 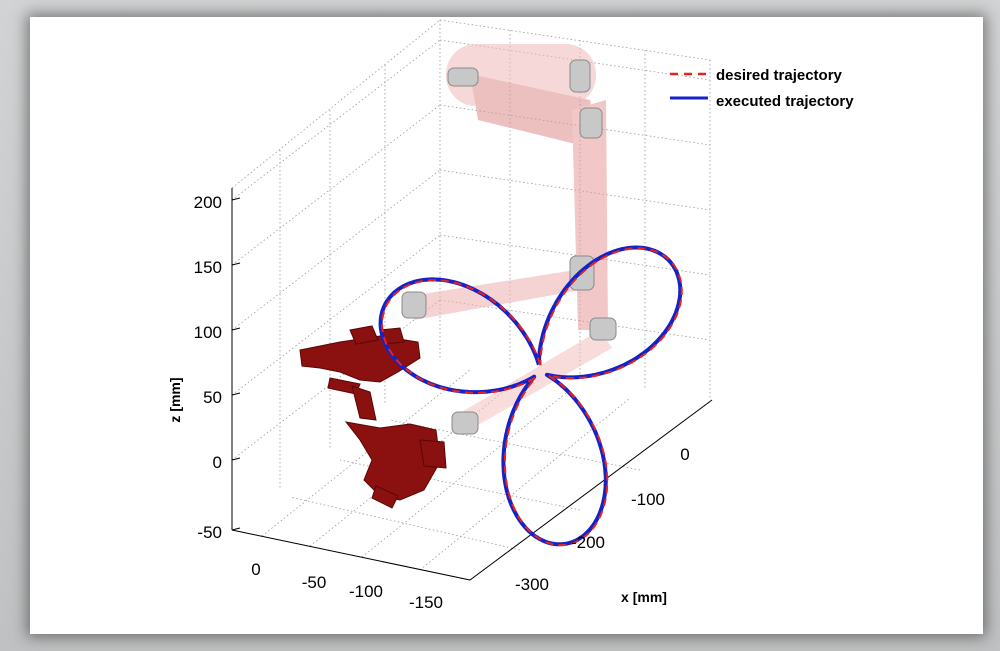 I want to click on robot-arm, so click(x=511, y=238).